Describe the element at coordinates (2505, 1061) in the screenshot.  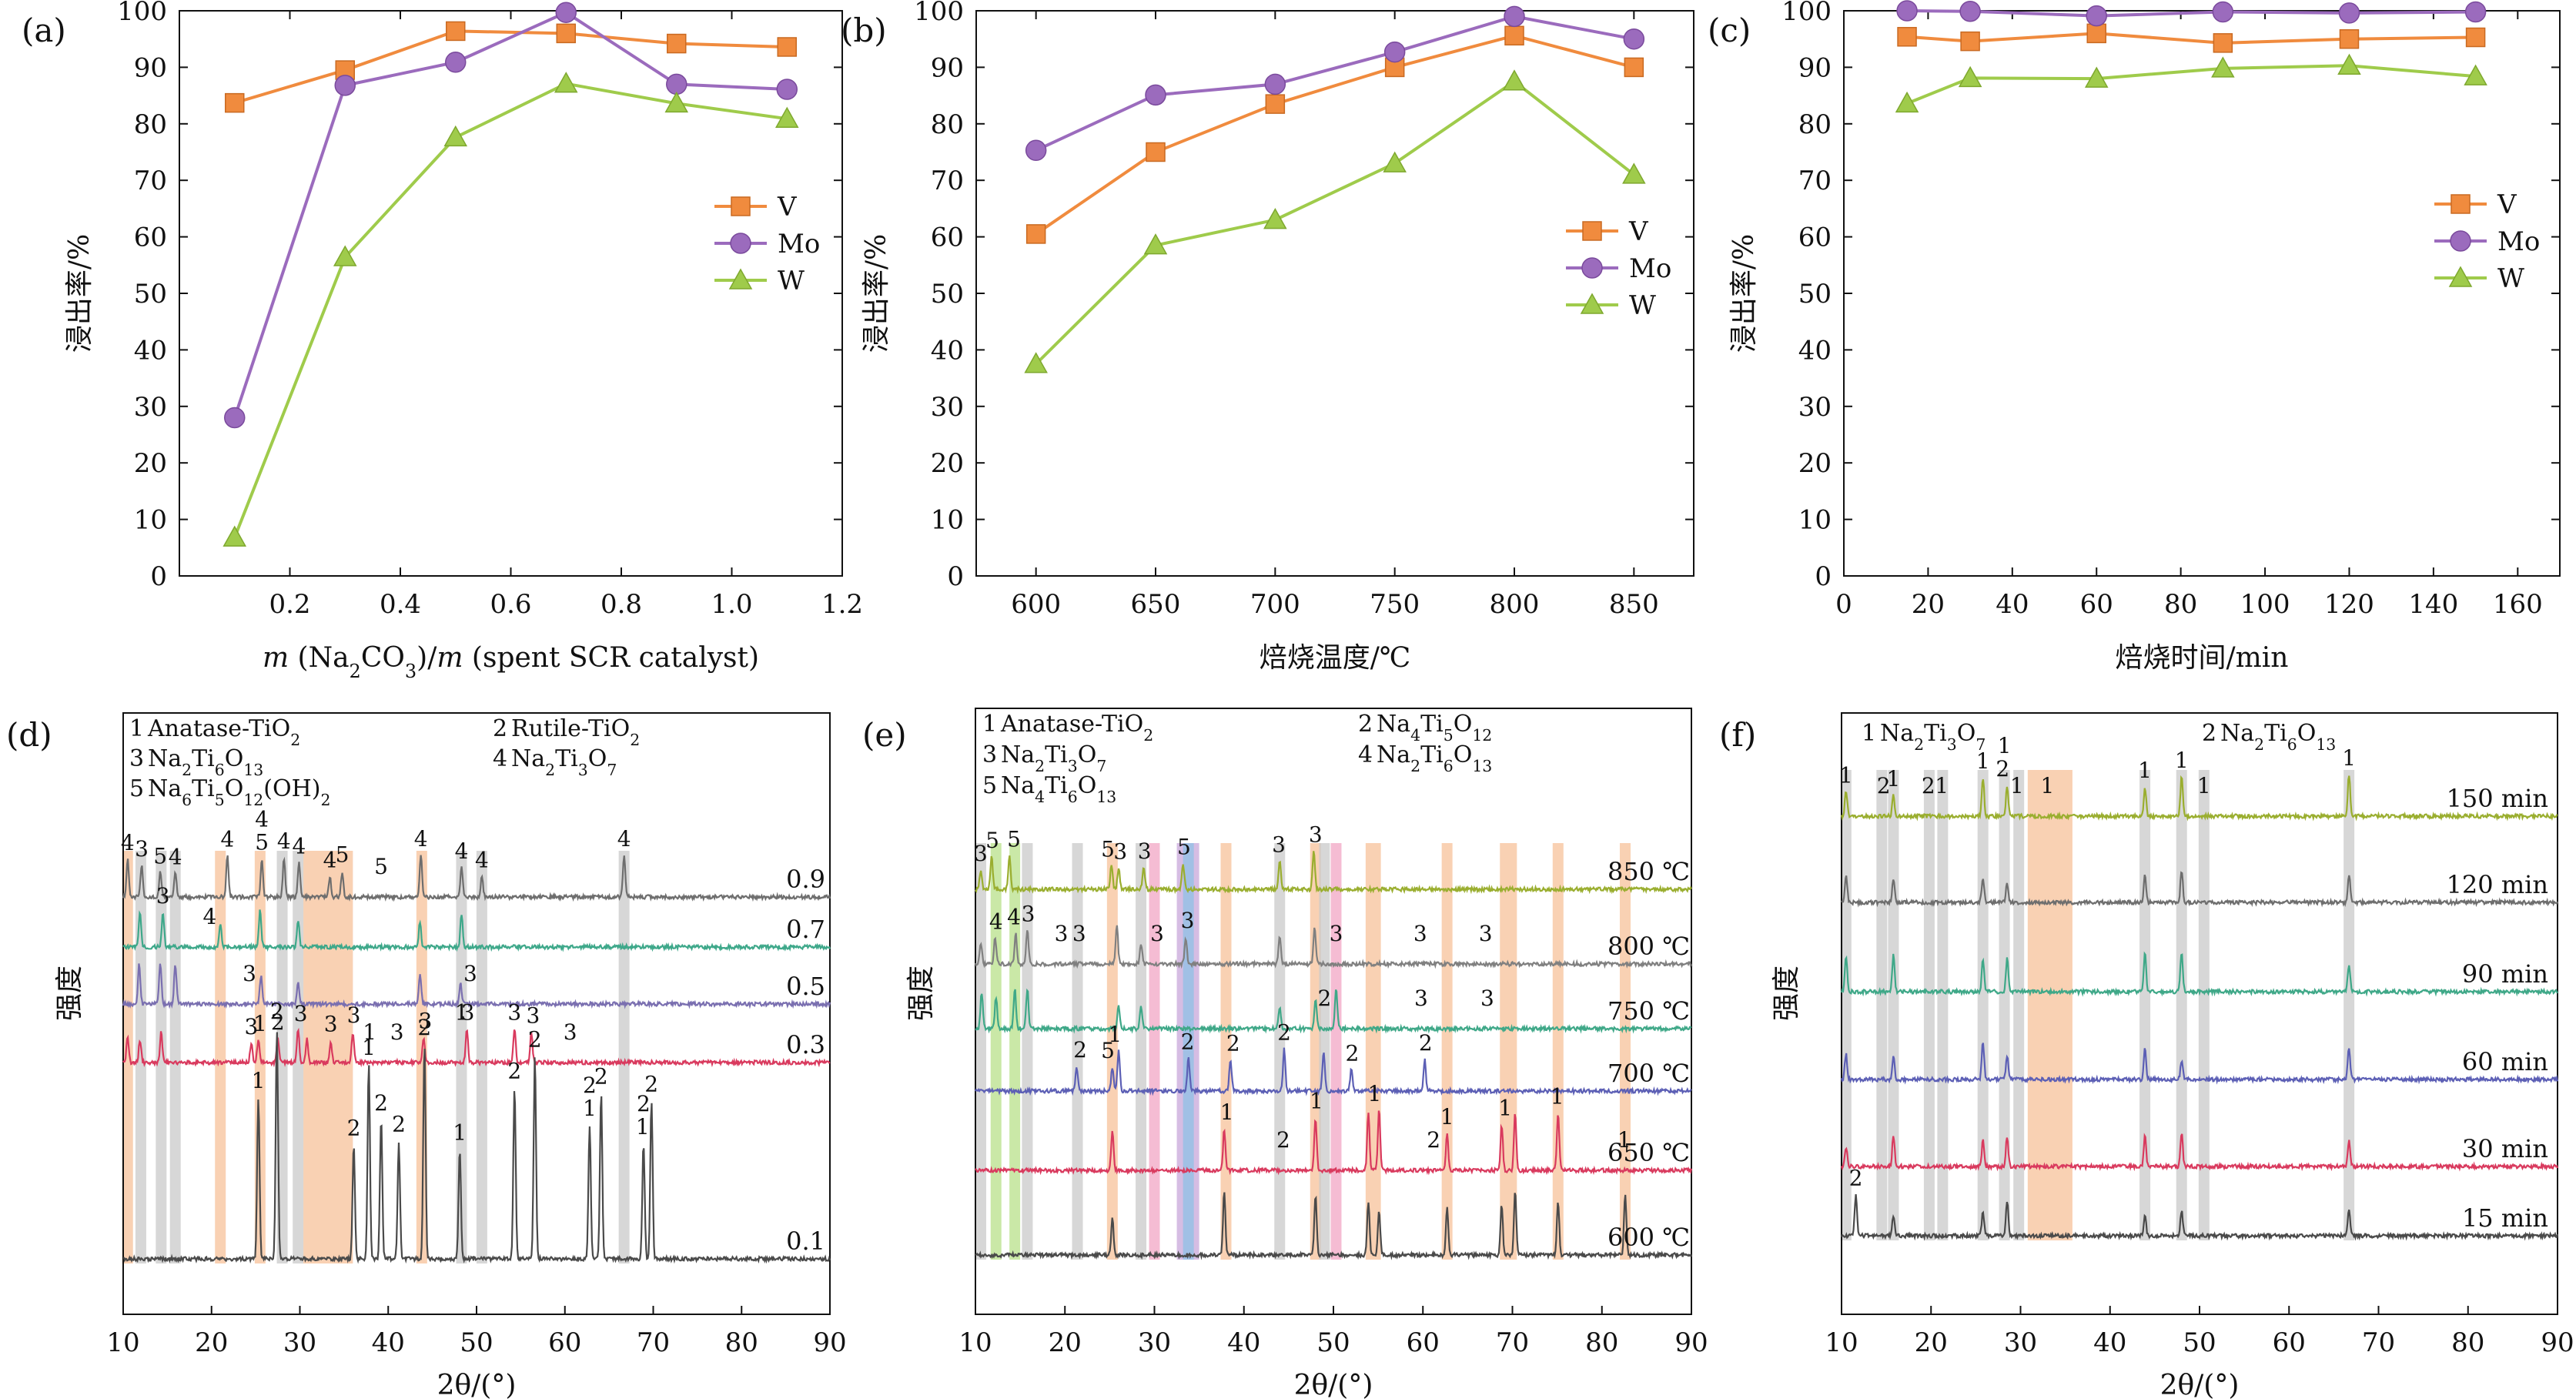
I see `pattern-label: 60 min` at that location.